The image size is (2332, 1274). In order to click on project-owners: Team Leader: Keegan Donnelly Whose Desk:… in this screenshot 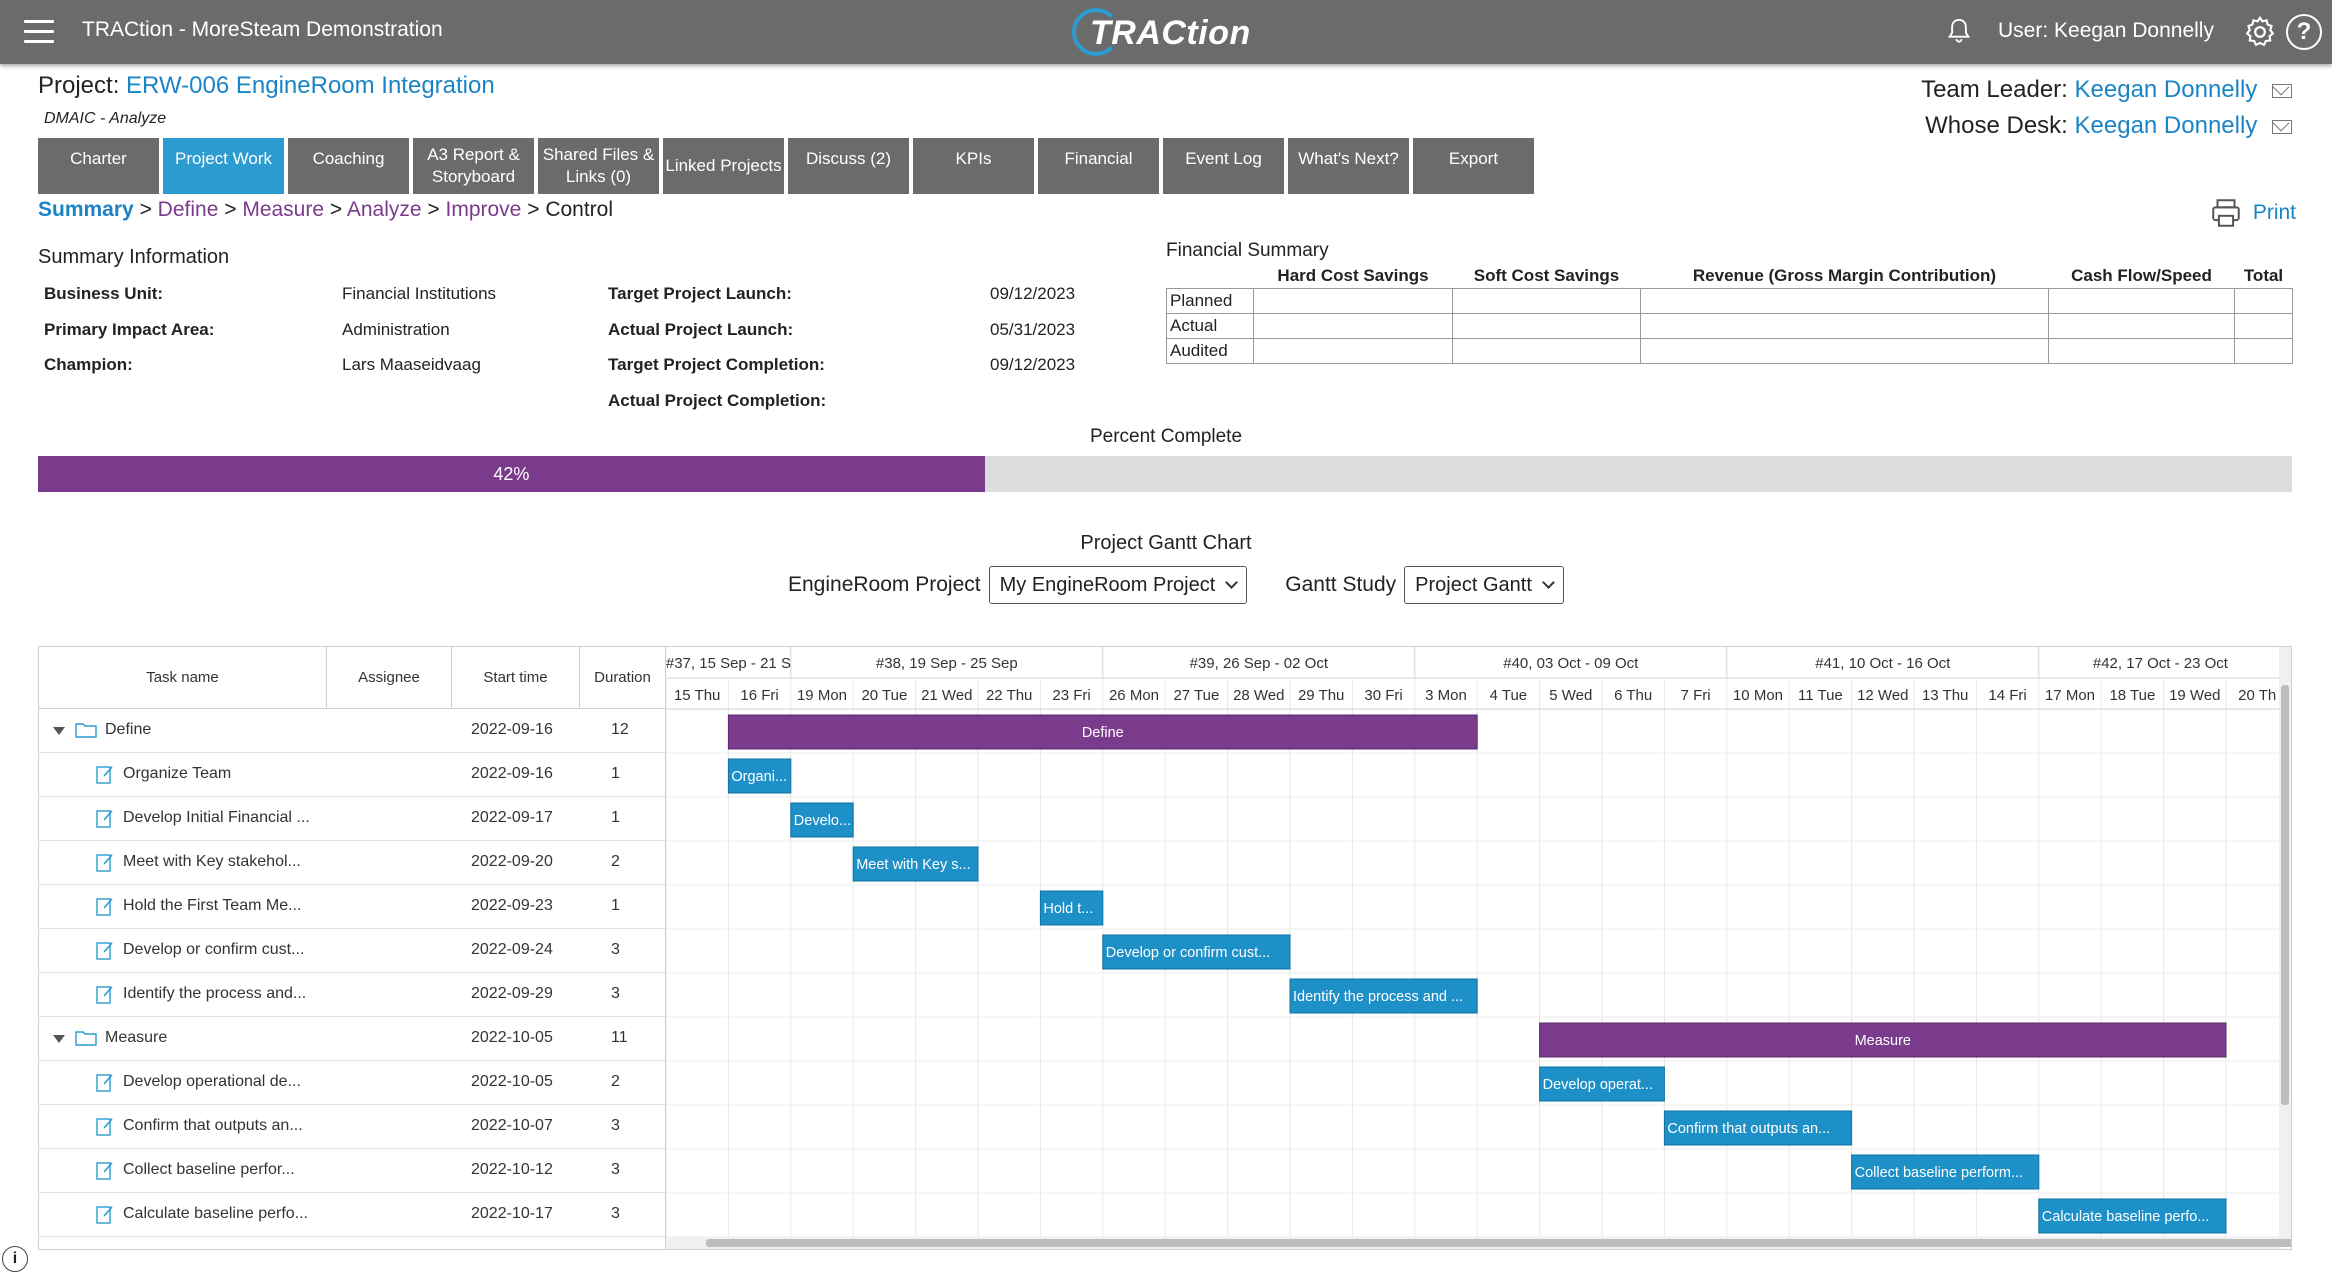, I will do `click(2106, 108)`.